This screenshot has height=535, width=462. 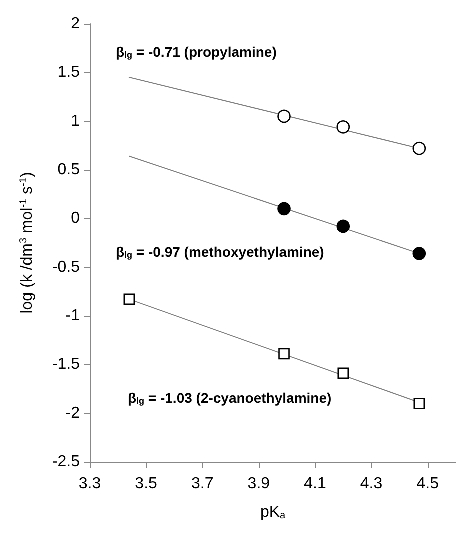 I want to click on y-tick-label: 0, so click(x=75, y=219).